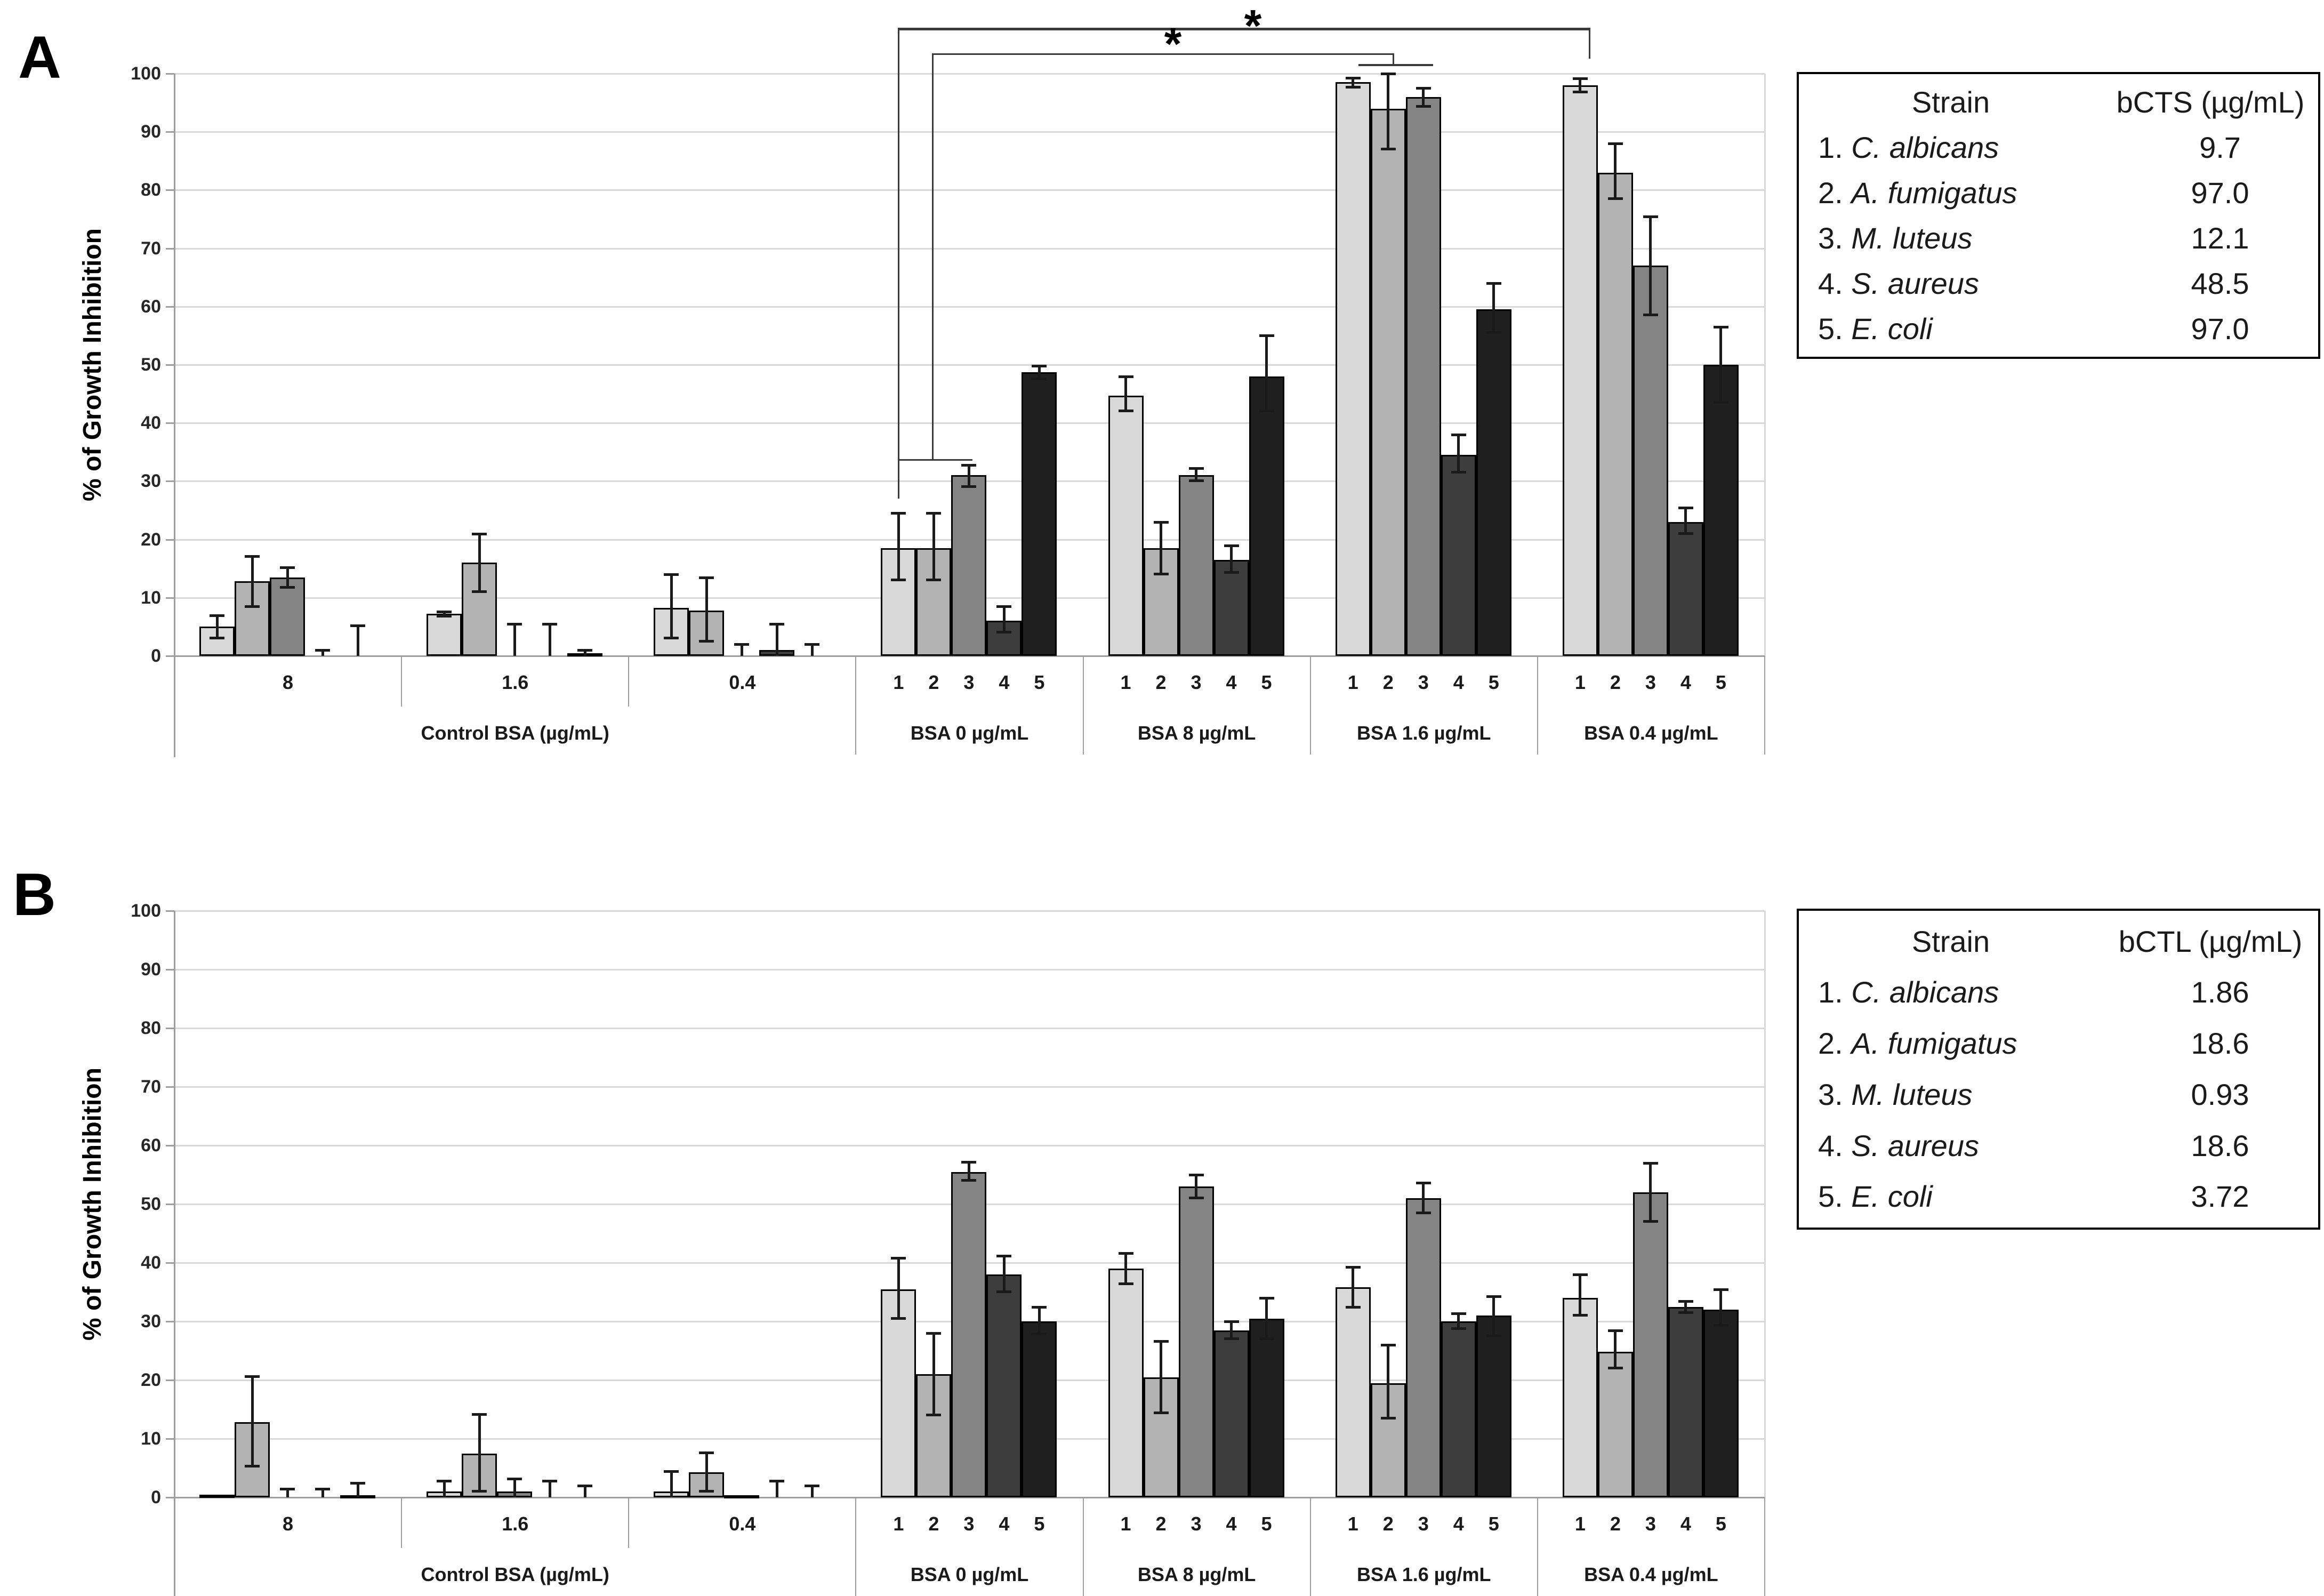 The height and width of the screenshot is (1596, 2324). Describe the element at coordinates (1912, 1094) in the screenshot. I see `legend-strain-species: M. luteus` at that location.